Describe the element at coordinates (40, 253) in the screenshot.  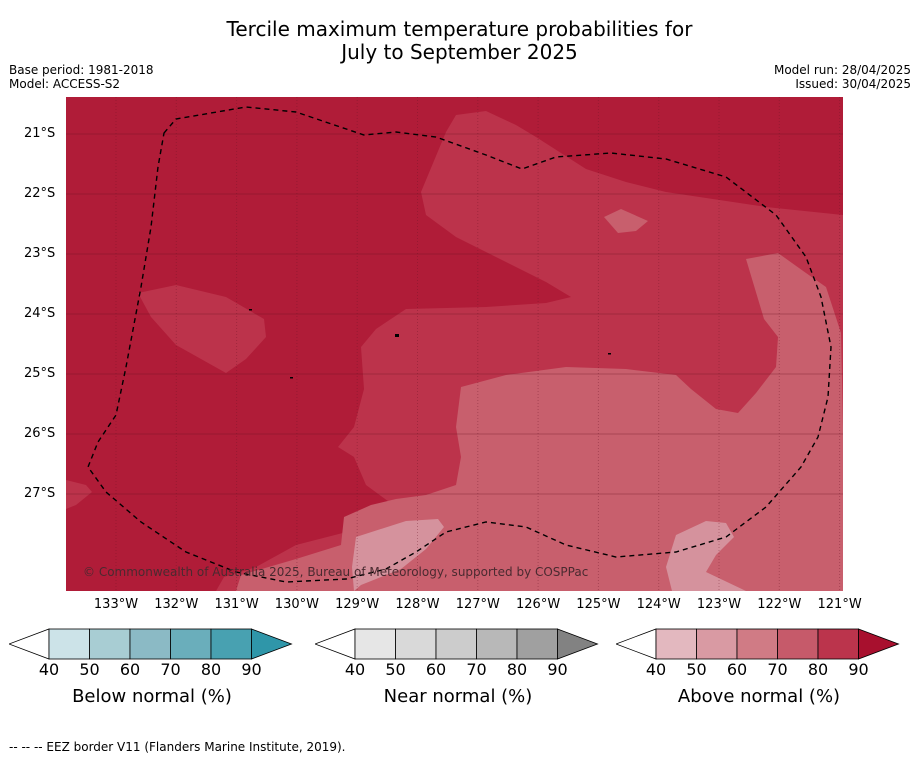
I see `latitude-label: 23°S` at that location.